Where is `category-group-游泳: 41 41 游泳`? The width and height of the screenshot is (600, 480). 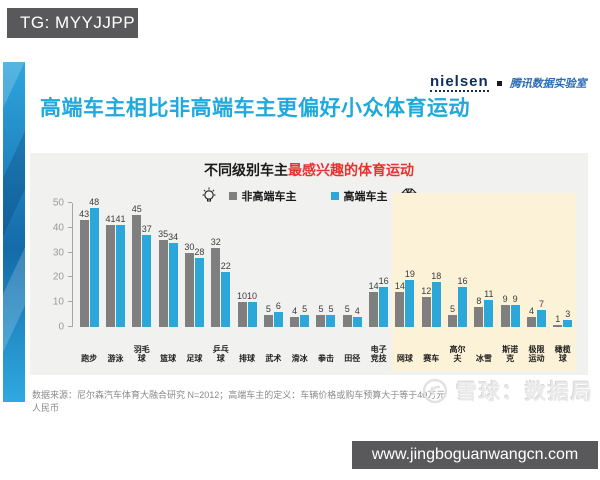 category-group-游泳: 41 41 游泳 is located at coordinates (115, 282).